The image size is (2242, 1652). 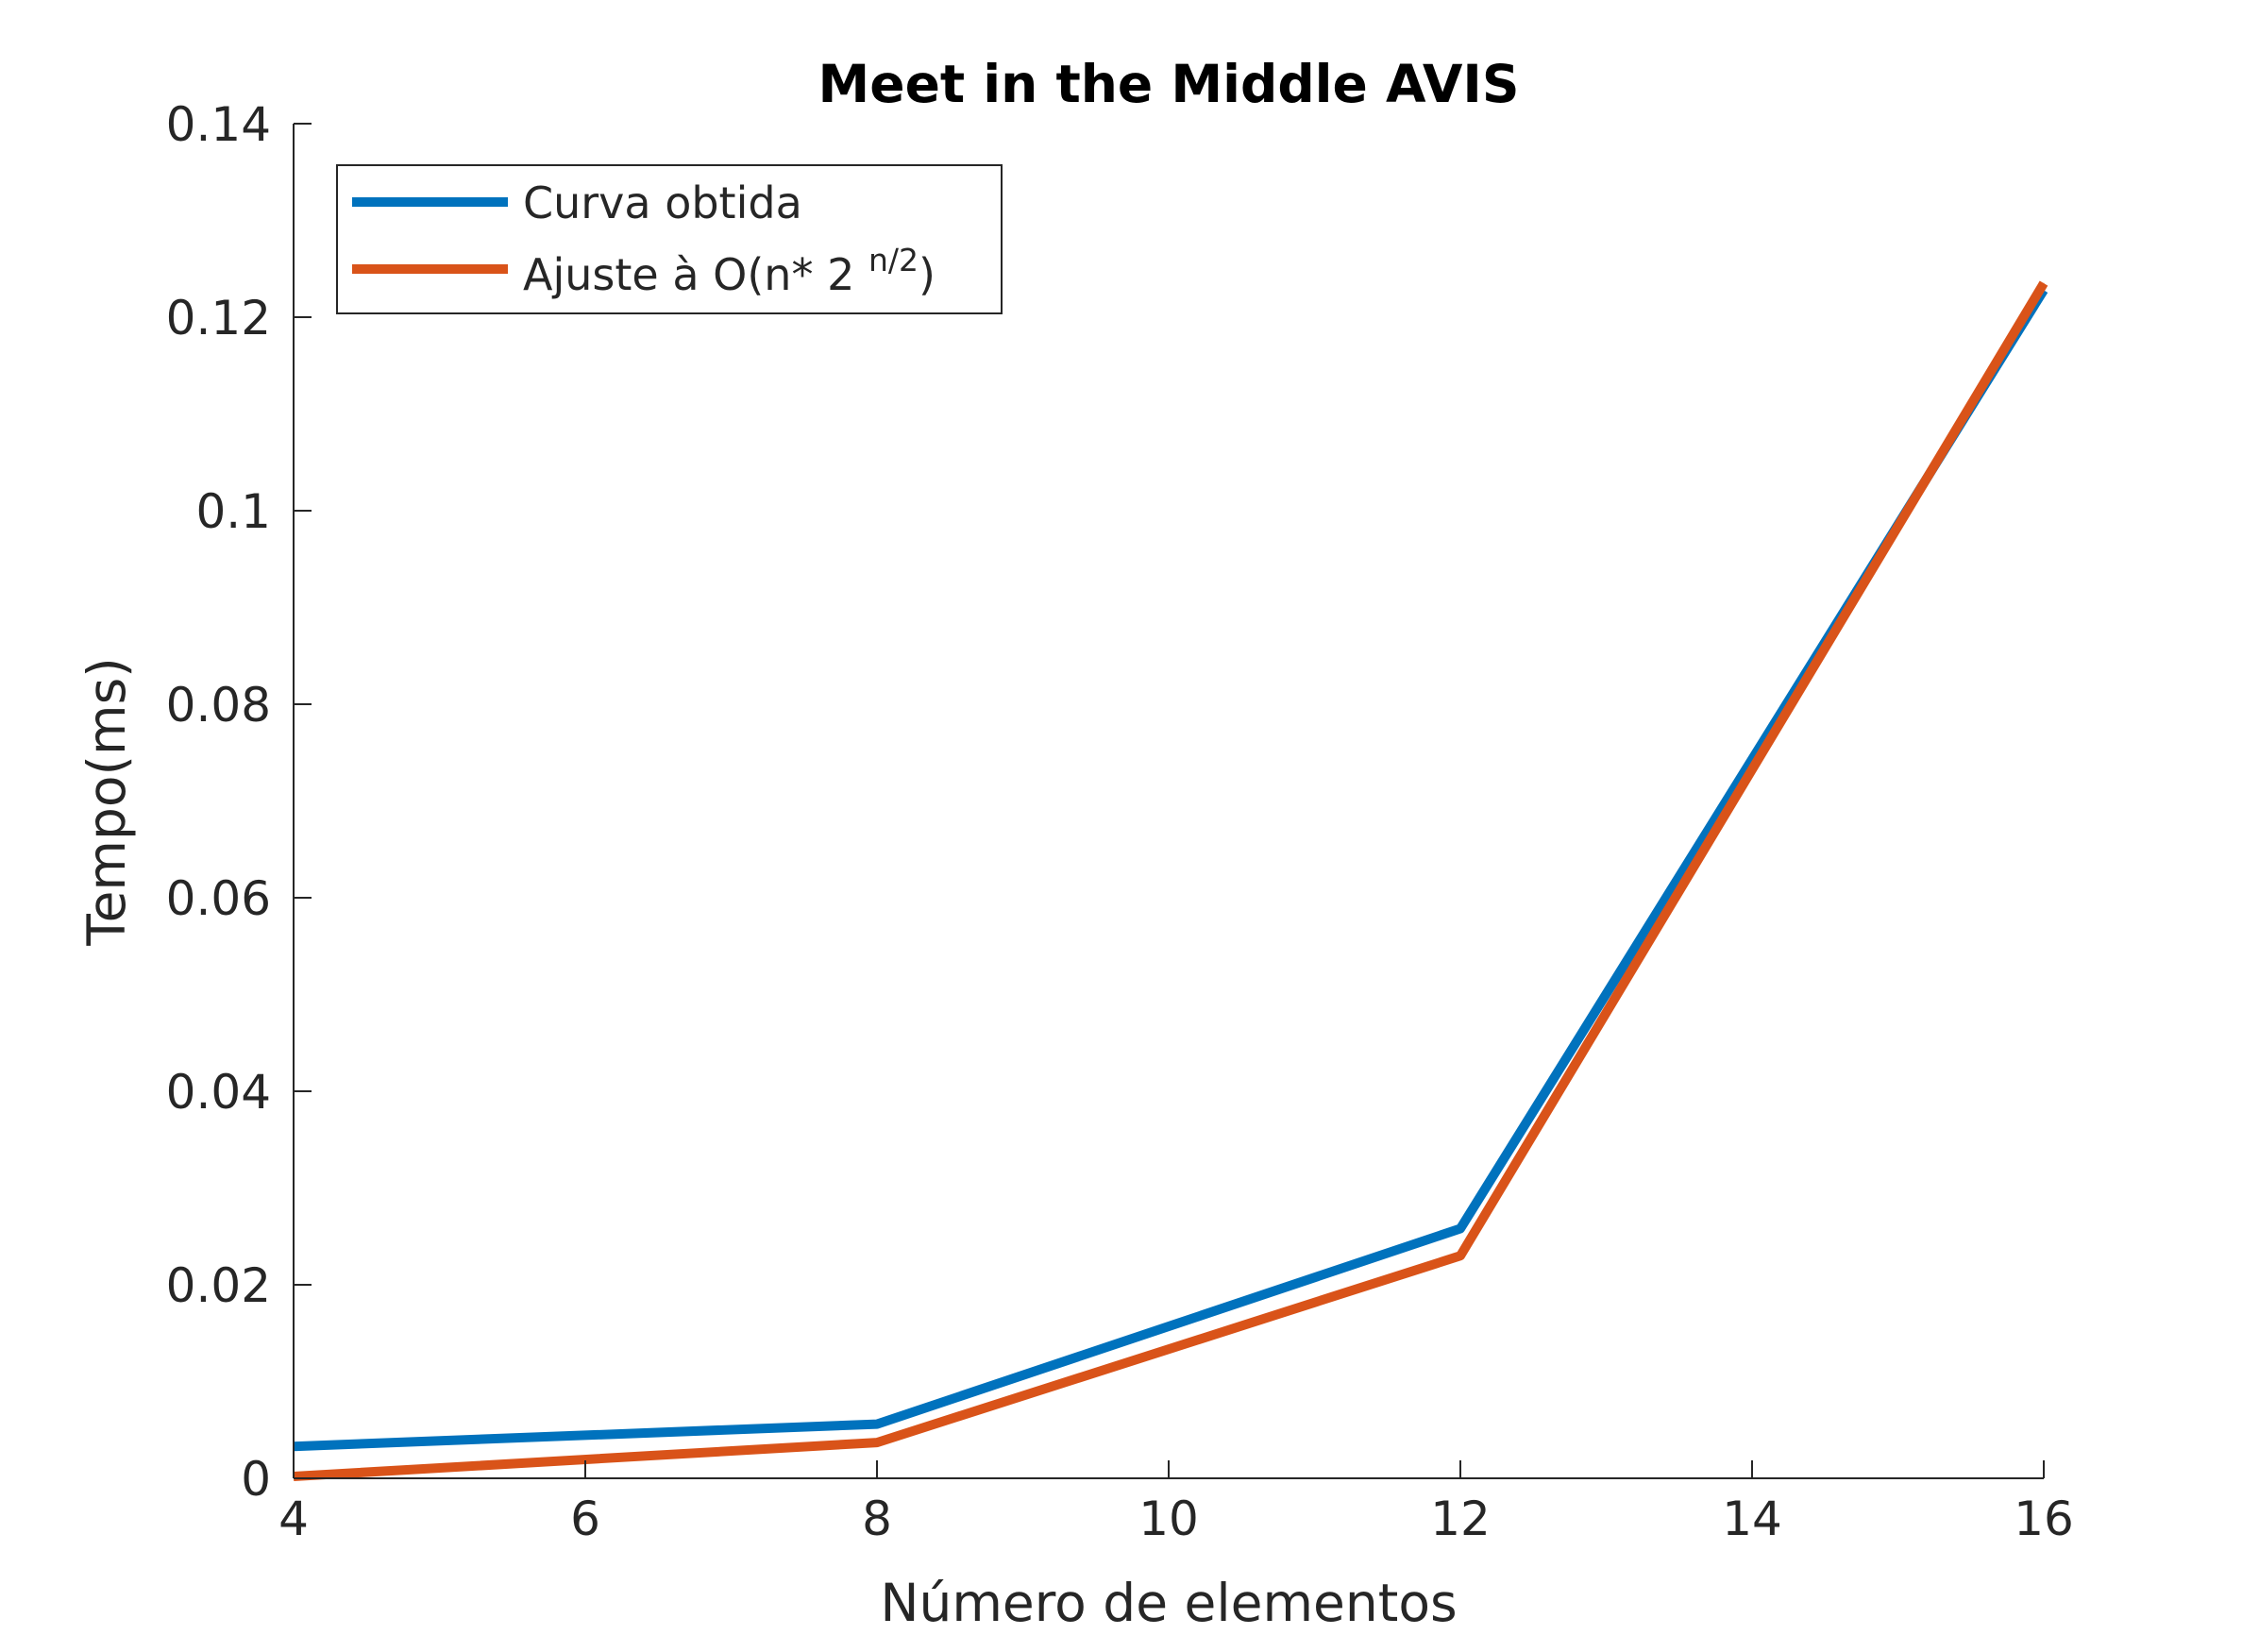 What do you see at coordinates (662, 202) in the screenshot?
I see `legend-label-curva-obtida: Curva obtida` at bounding box center [662, 202].